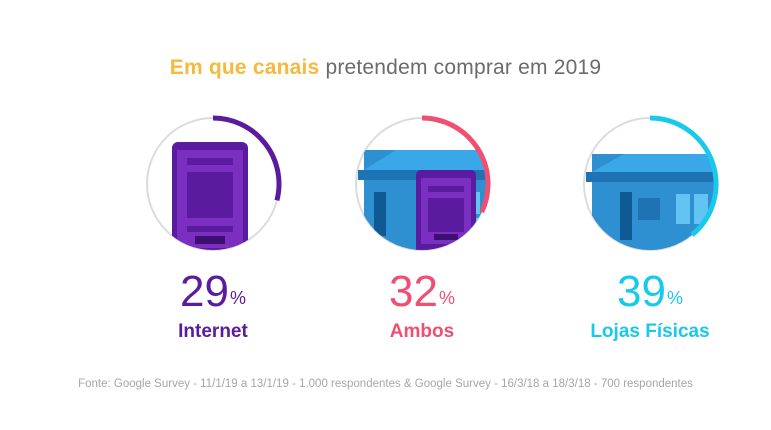 This screenshot has width=771, height=430. I want to click on percent-internet: 29%, so click(213, 292).